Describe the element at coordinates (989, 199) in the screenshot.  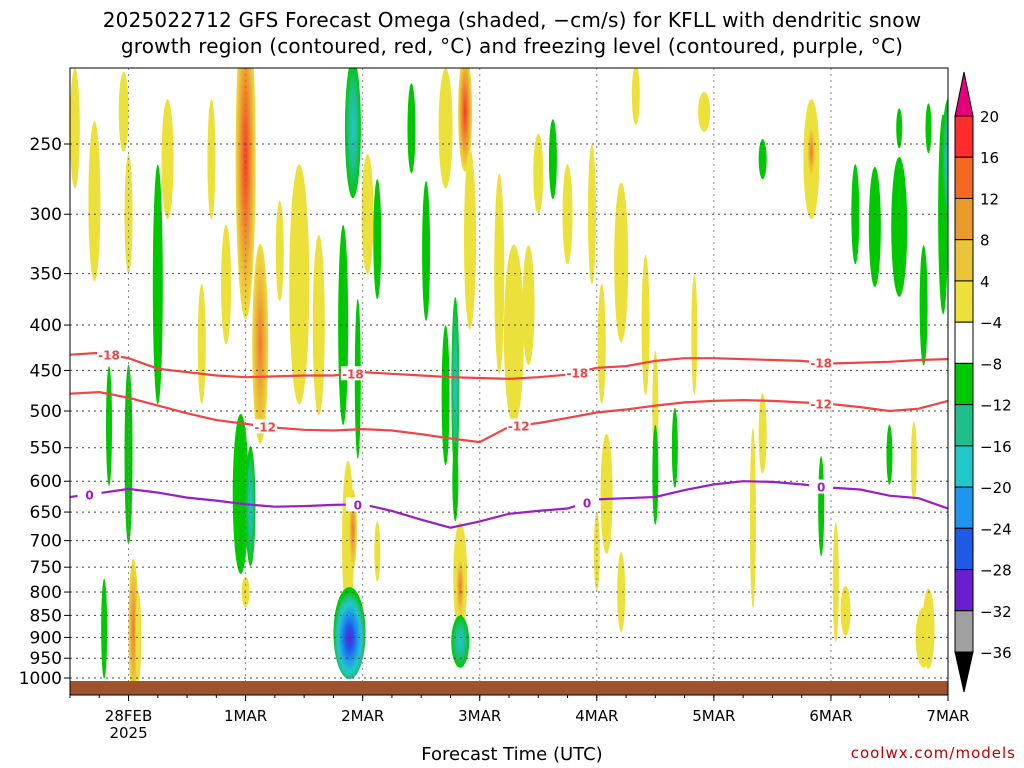
I see `colorbar-label: 12` at that location.